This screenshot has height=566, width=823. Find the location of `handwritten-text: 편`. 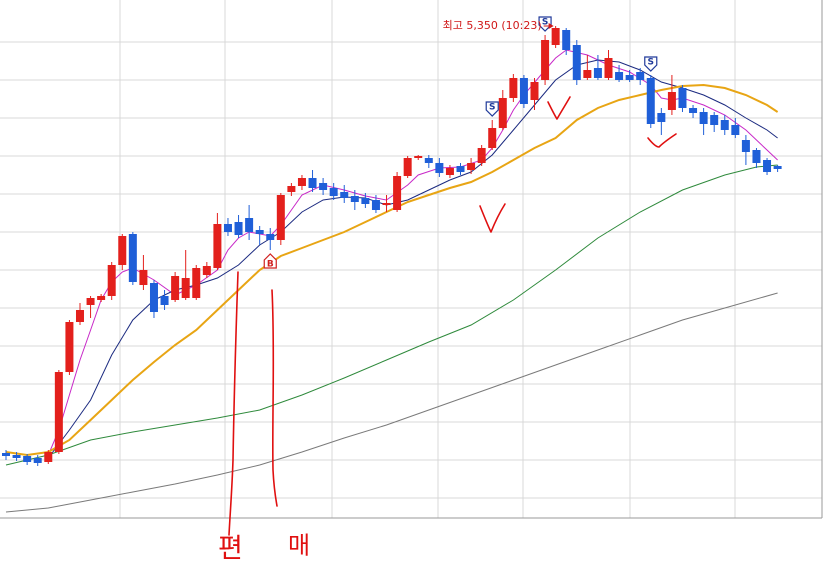

handwritten-text: 편 is located at coordinates (230, 549).